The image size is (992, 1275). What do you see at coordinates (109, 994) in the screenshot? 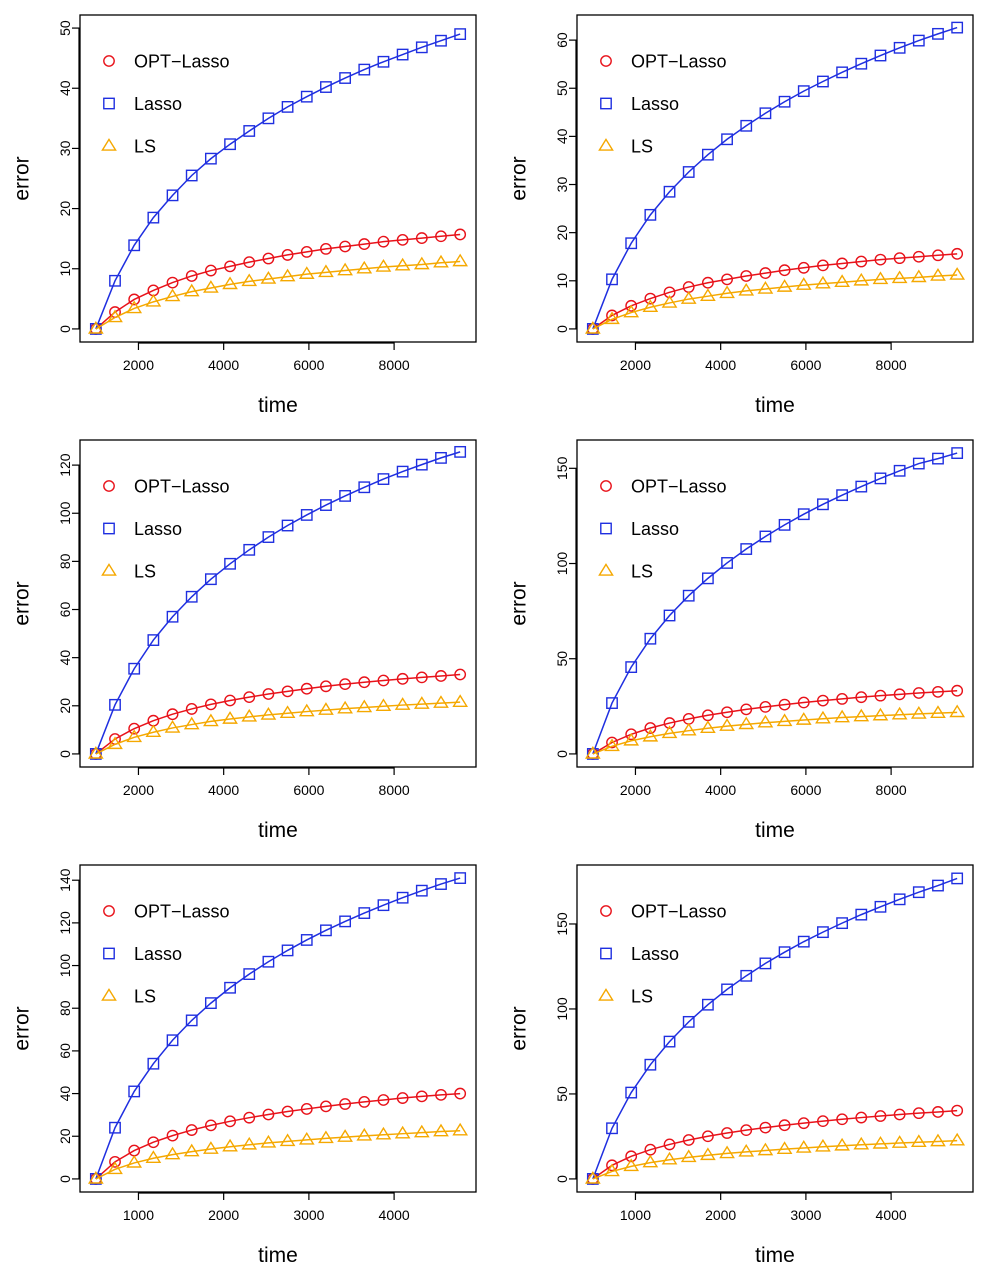
I see `legend-marker-ls` at bounding box center [109, 994].